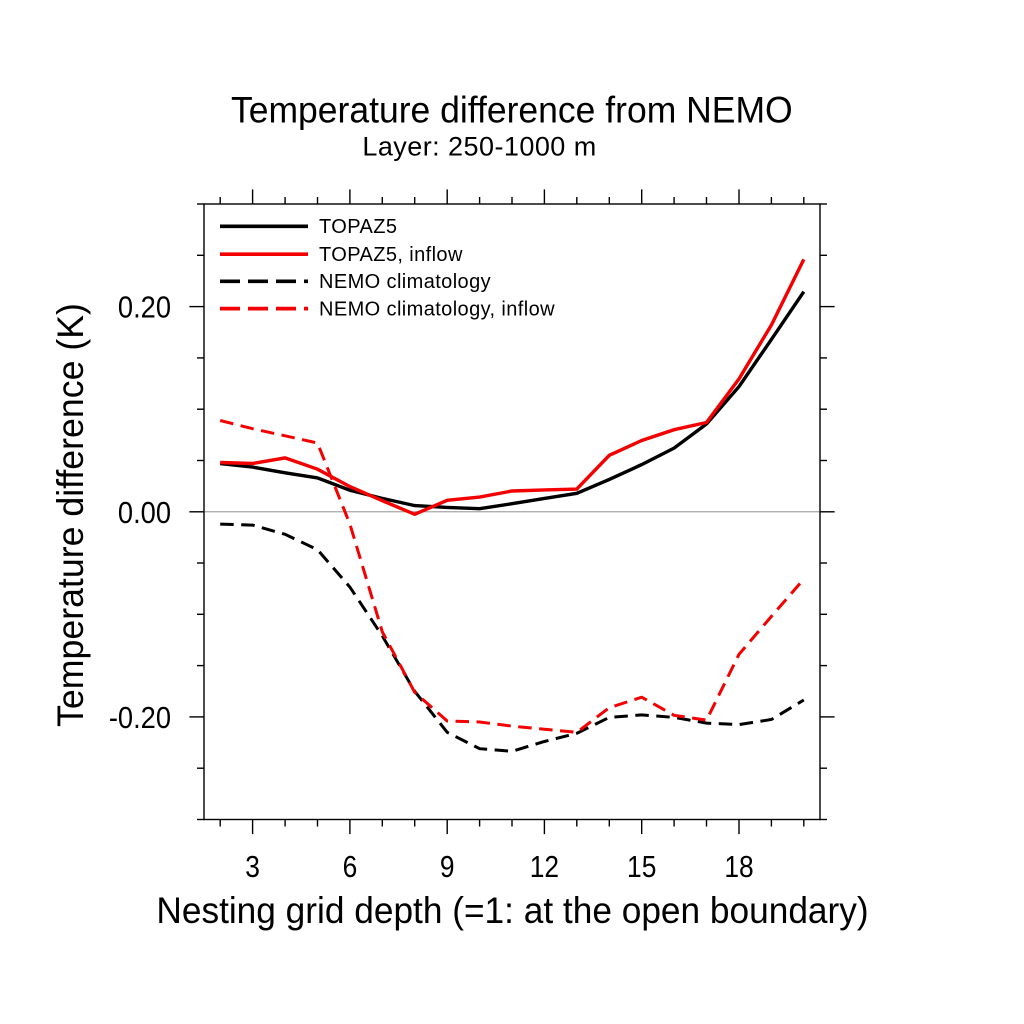 The image size is (1024, 1024). Describe the element at coordinates (544, 867) in the screenshot. I see `svg-text: 12` at that location.